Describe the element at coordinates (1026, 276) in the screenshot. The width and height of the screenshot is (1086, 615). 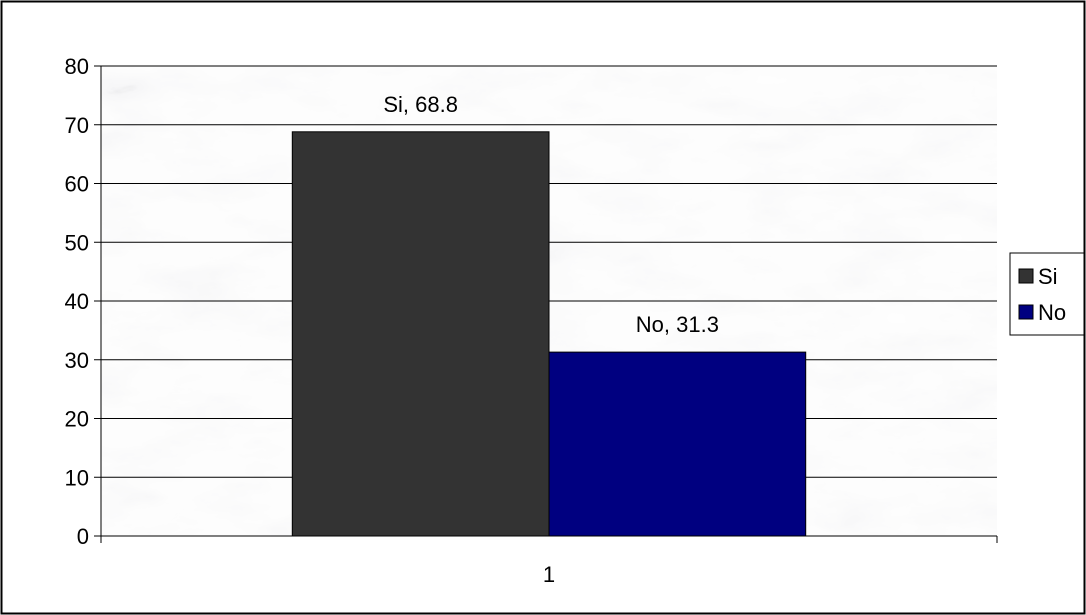
I see `legend-swatch-si` at that location.